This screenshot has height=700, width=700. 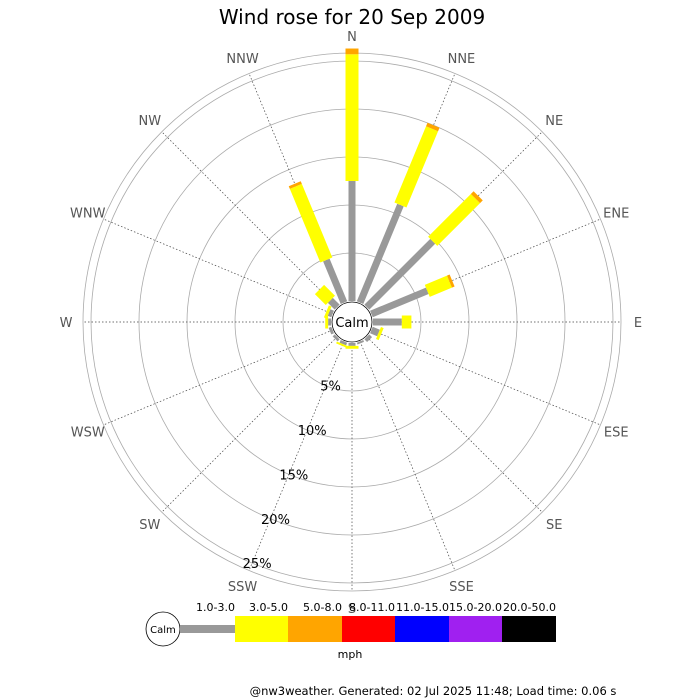 I want to click on ring-label-4: 20%, so click(x=275, y=520).